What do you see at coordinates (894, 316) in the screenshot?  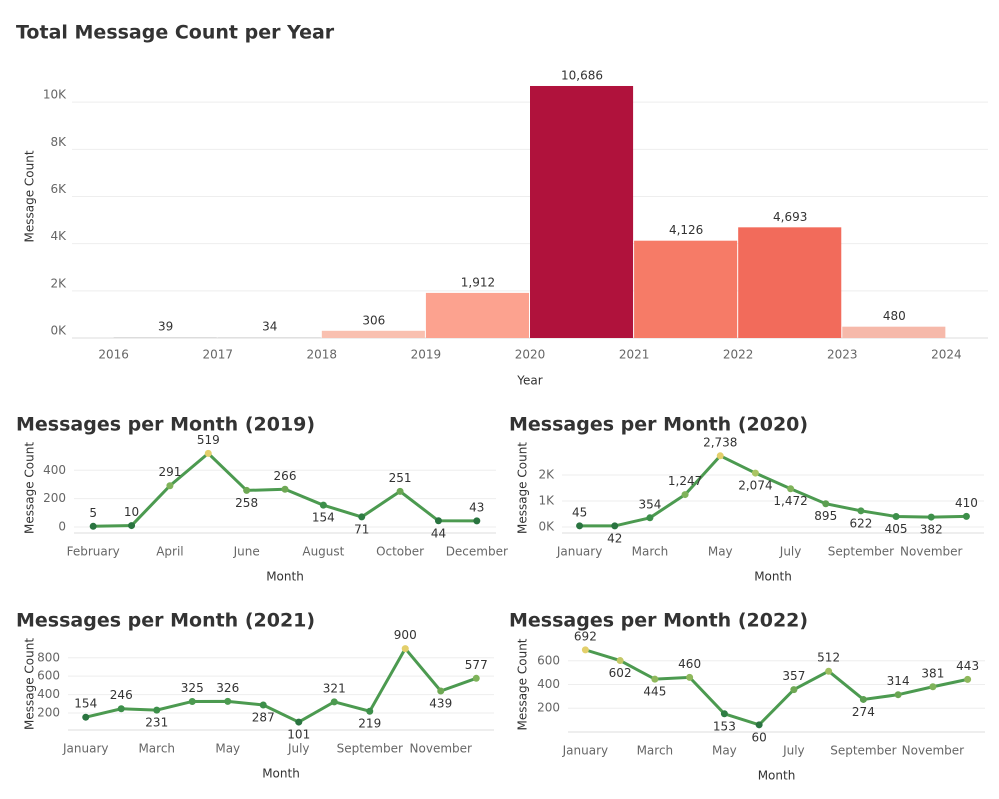 I see `value-label: 480` at bounding box center [894, 316].